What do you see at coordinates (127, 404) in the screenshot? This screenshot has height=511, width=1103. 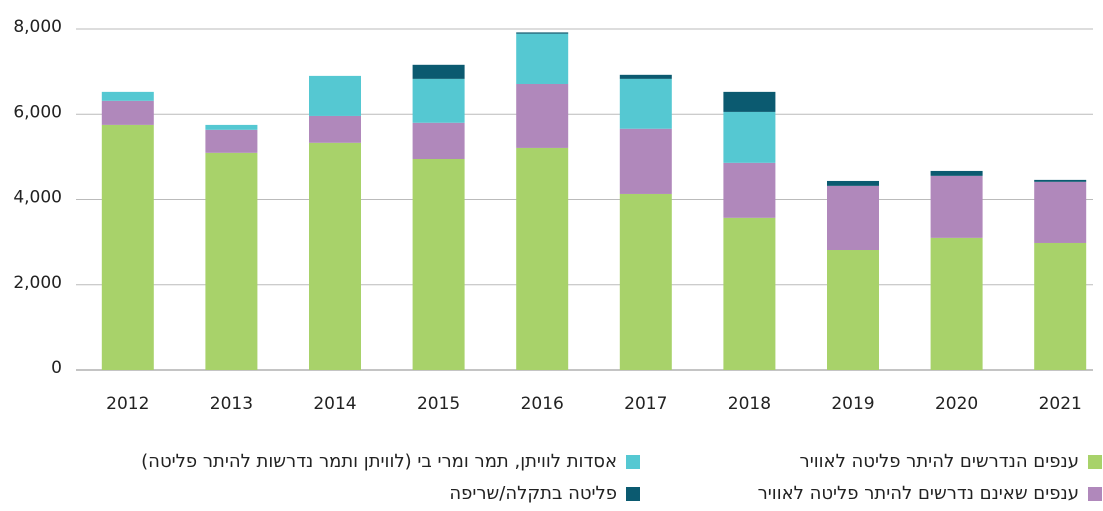 I see `x-tick-label: 2012` at bounding box center [127, 404].